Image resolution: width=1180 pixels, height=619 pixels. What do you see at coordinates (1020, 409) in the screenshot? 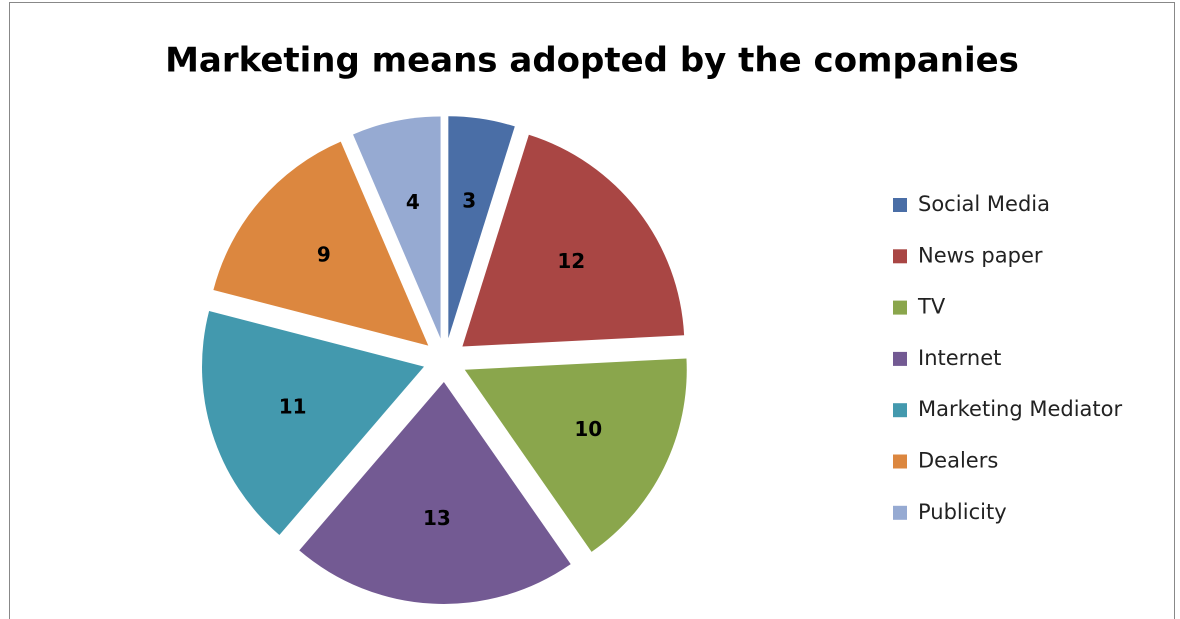
I see `legend-label: Marketing Mediator` at bounding box center [1020, 409].